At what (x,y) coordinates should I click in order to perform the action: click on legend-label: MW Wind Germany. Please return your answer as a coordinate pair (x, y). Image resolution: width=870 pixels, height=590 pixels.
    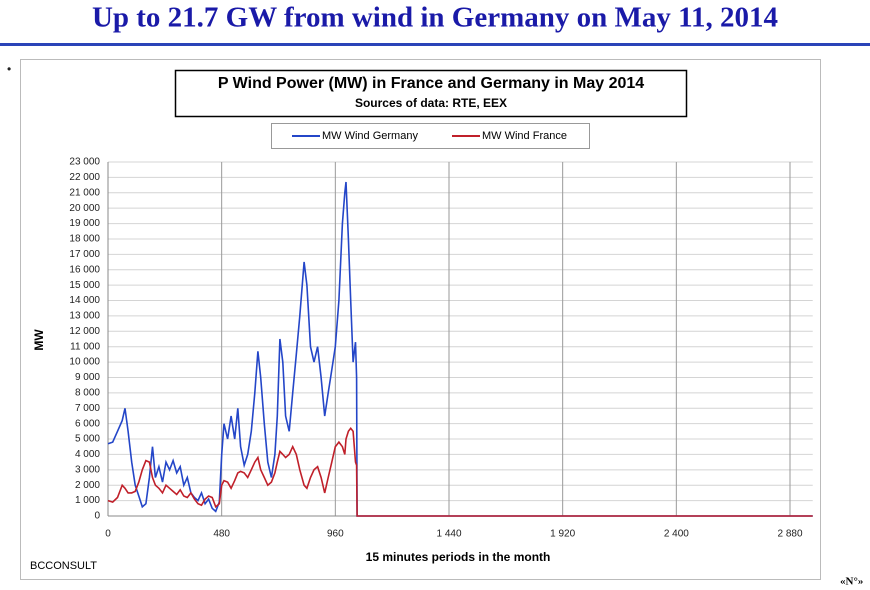
    Looking at the image, I should click on (370, 136).